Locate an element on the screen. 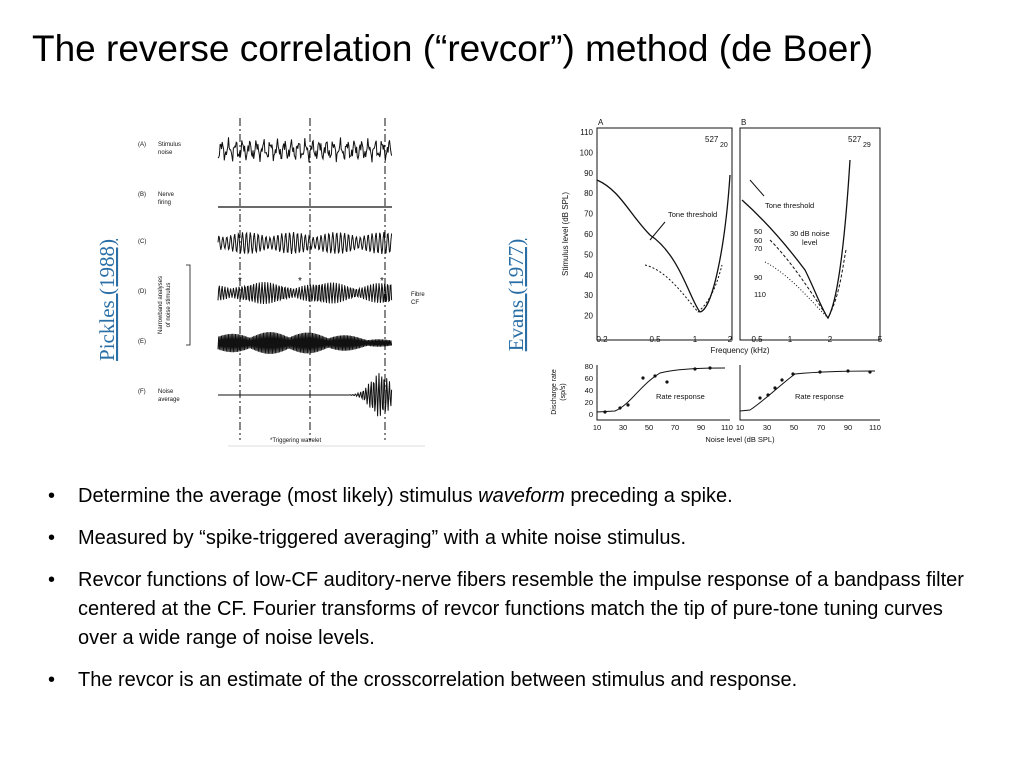  figure-label: 527 is located at coordinates (712, 139).